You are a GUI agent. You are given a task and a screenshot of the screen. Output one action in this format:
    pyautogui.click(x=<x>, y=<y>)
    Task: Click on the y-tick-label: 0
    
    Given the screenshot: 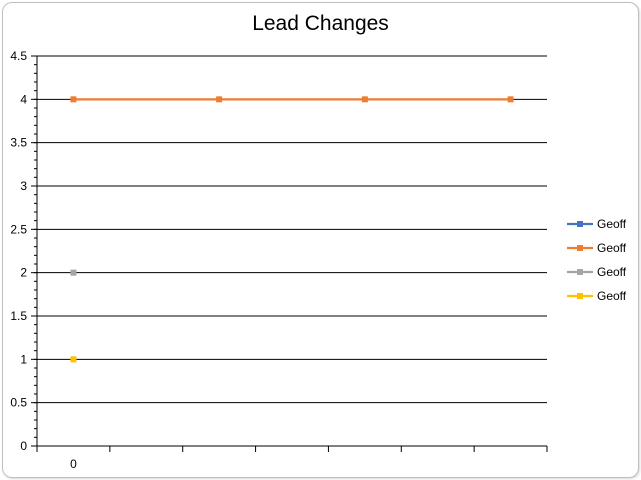 What is the action you would take?
    pyautogui.click(x=23, y=446)
    